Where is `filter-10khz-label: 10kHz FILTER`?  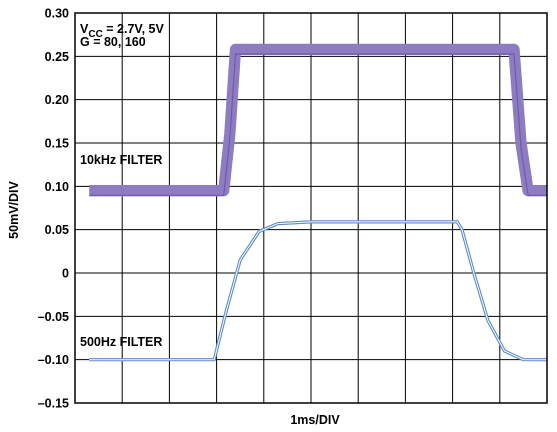 filter-10khz-label: 10kHz FILTER is located at coordinates (121, 160).